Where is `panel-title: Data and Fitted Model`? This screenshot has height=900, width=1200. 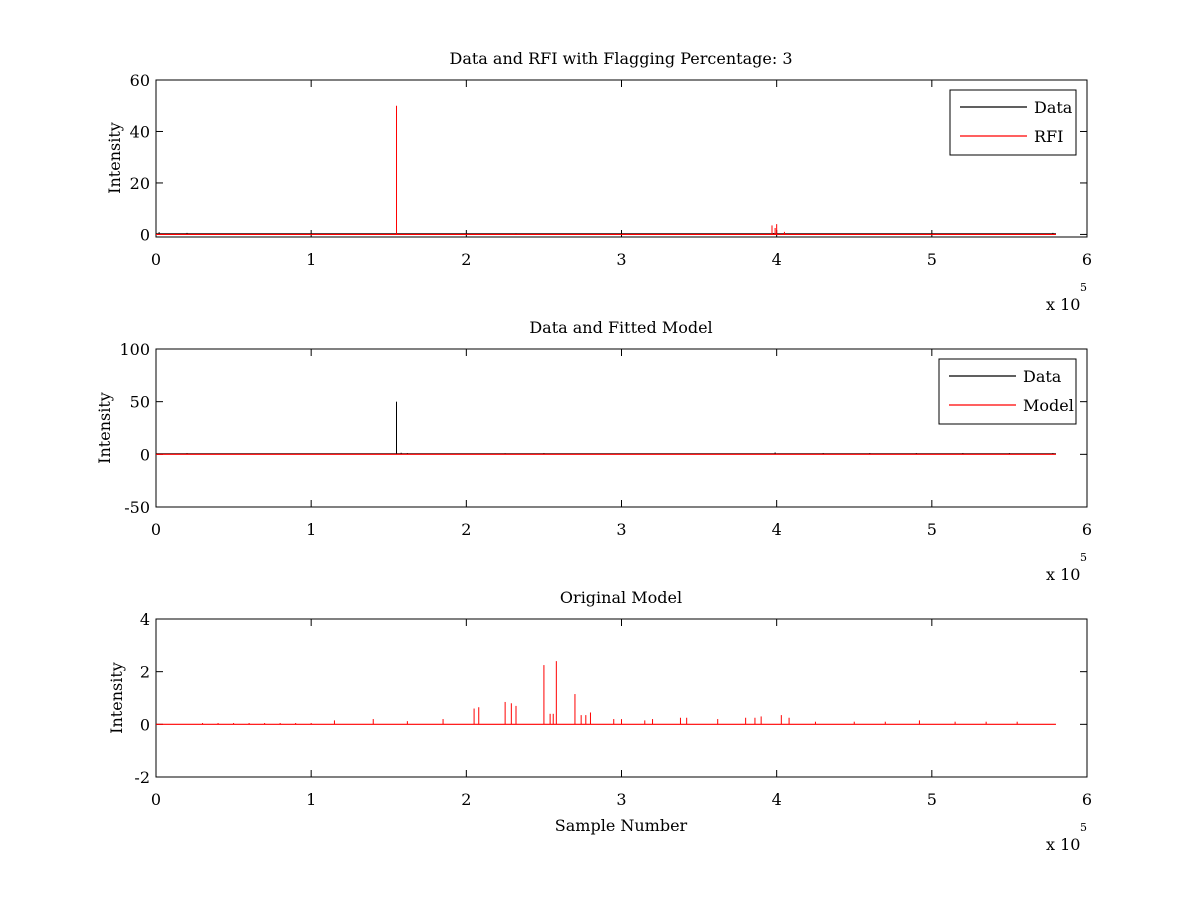 panel-title: Data and Fitted Model is located at coordinates (620, 327).